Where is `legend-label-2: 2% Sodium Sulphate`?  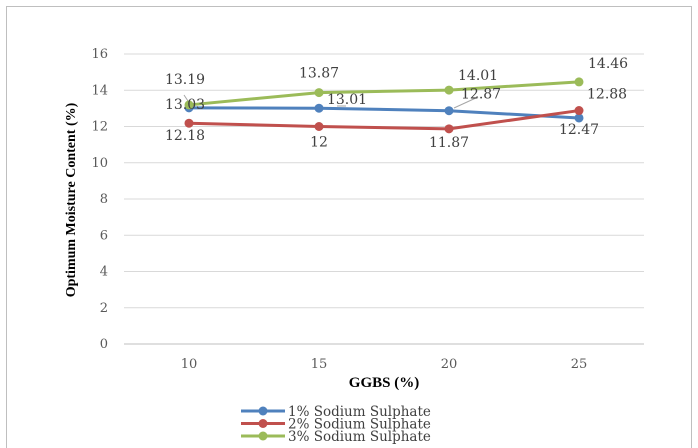
legend-label-2: 2% Sodium Sulphate is located at coordinates (359, 425).